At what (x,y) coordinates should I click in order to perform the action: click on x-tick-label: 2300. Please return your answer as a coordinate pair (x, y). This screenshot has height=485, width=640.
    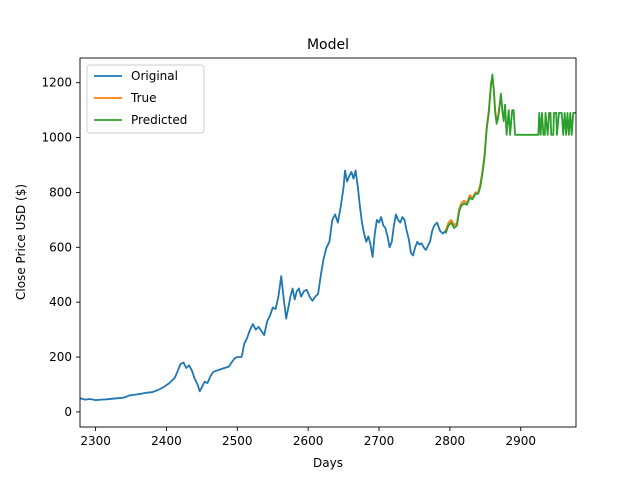
    Looking at the image, I should click on (95, 441).